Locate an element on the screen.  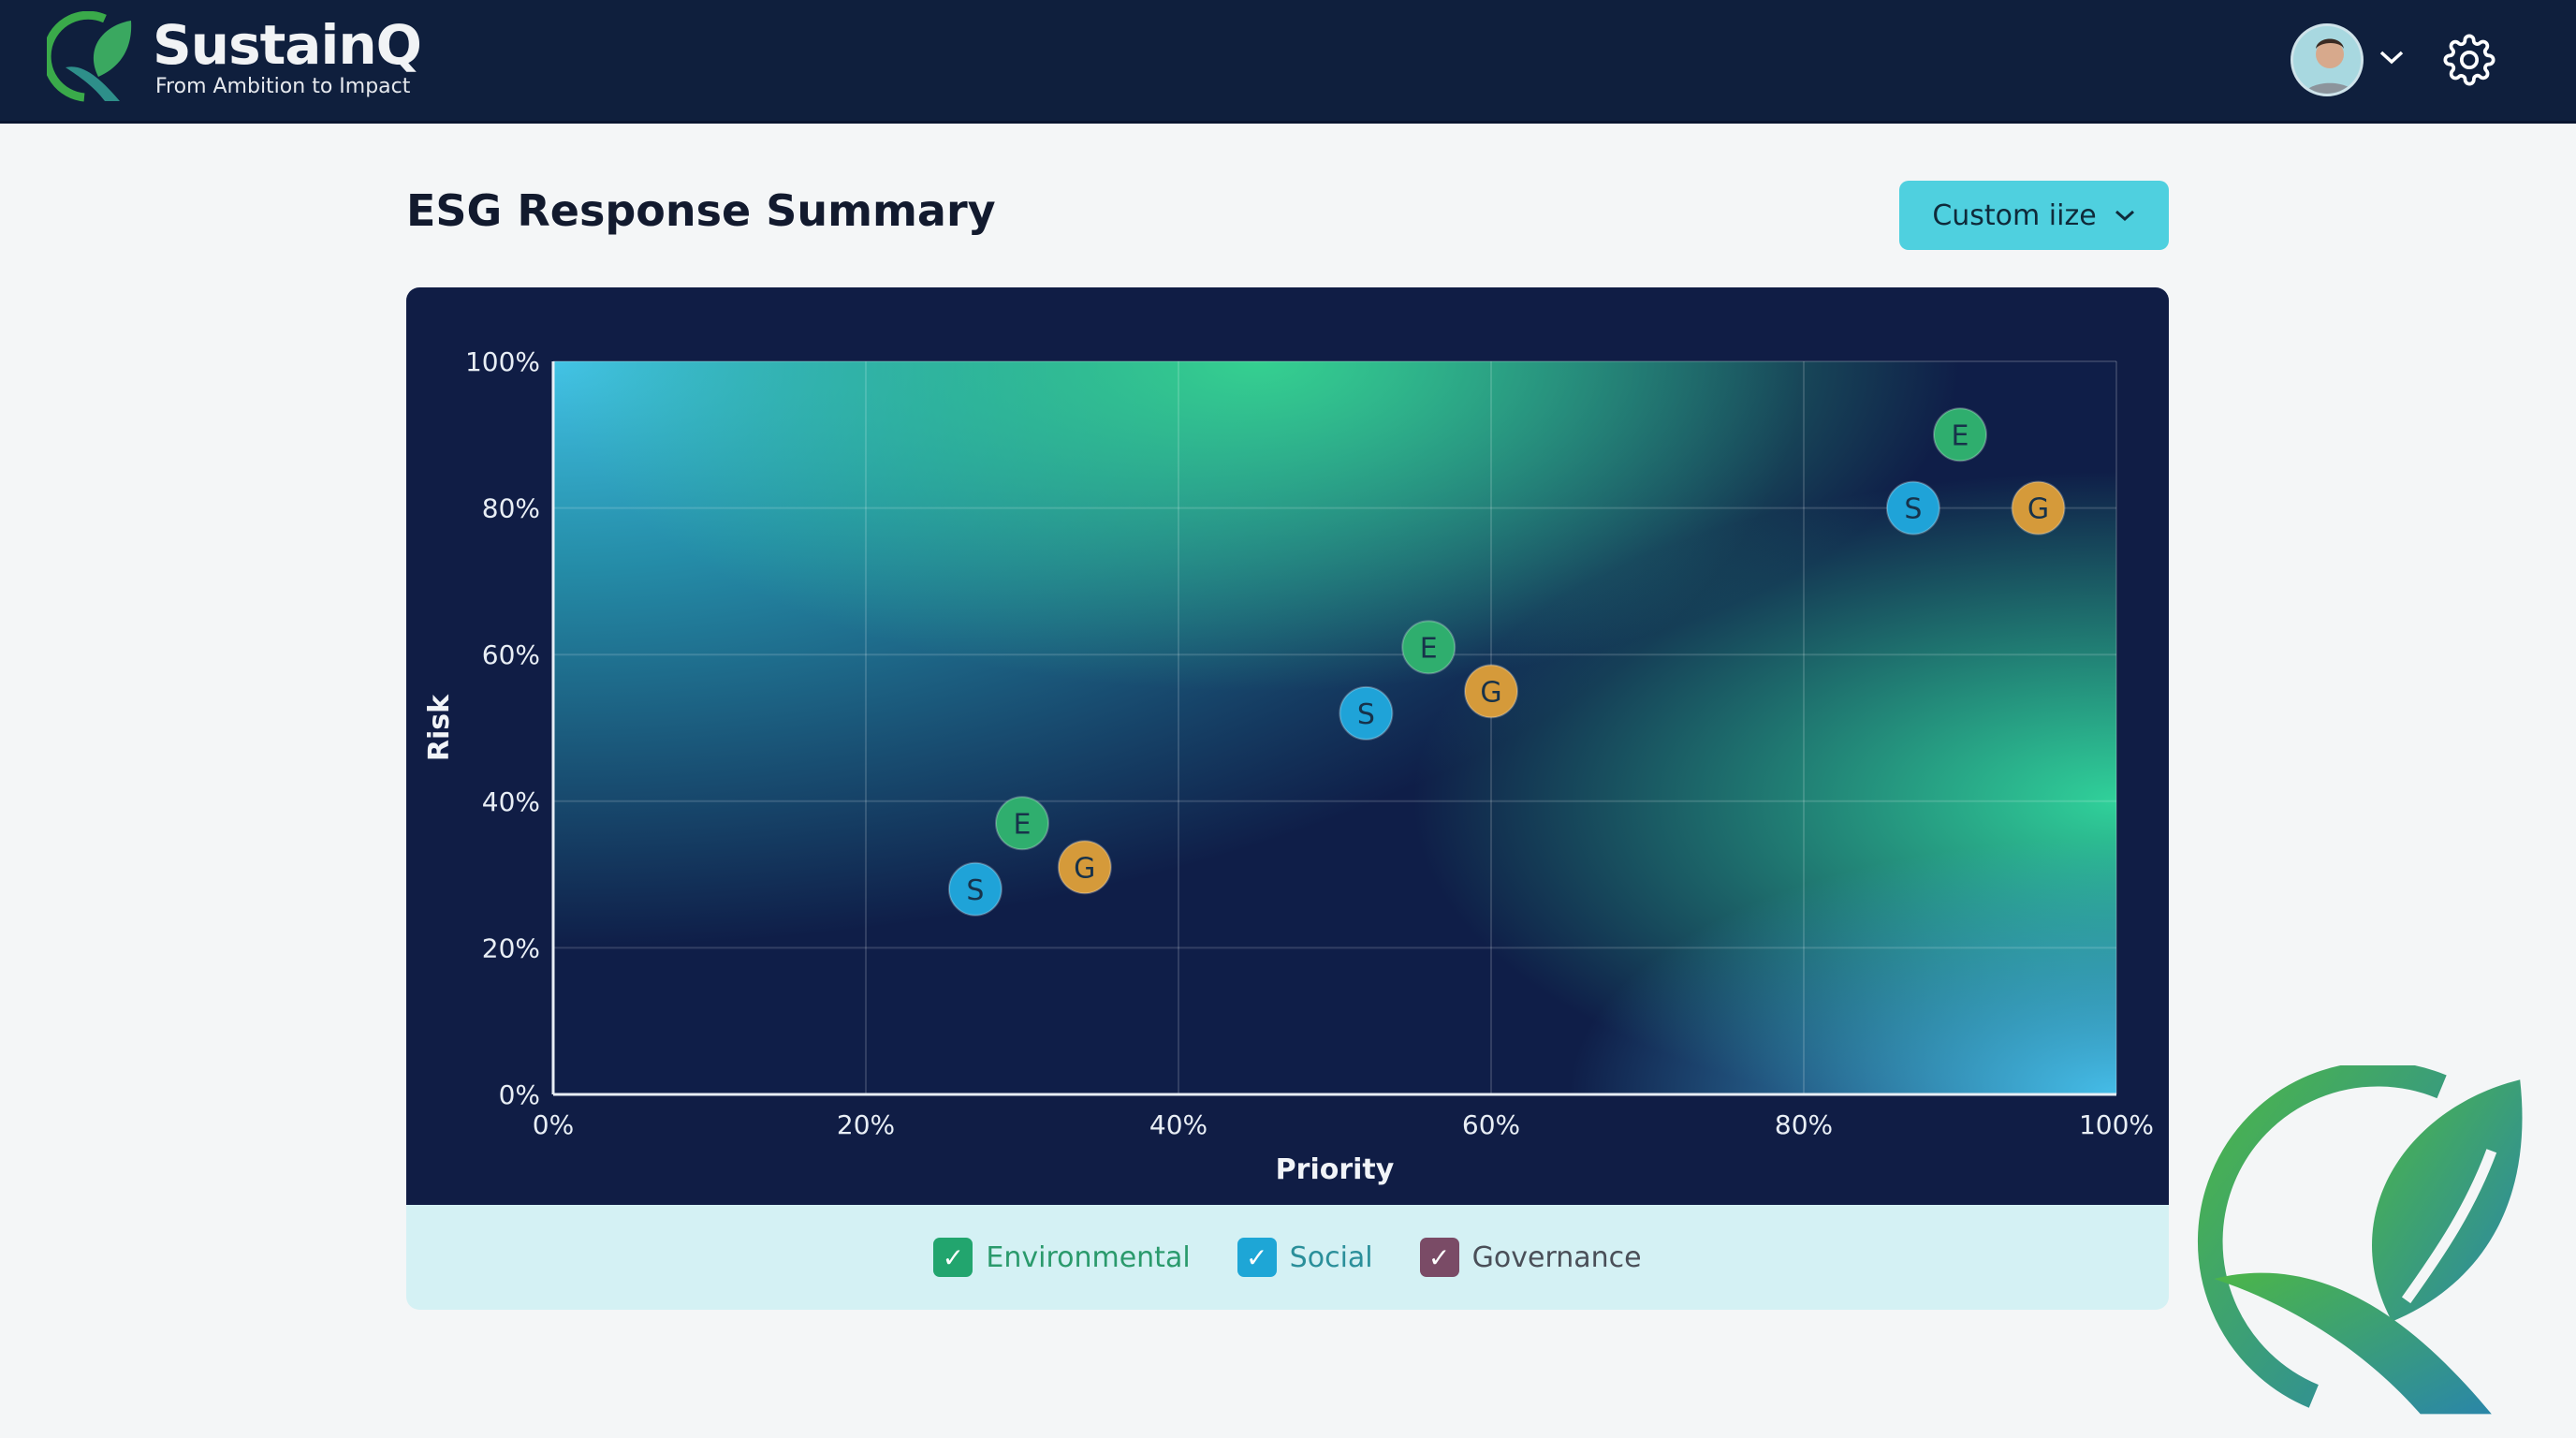
x-tick-label: 40% is located at coordinates (1178, 1124).